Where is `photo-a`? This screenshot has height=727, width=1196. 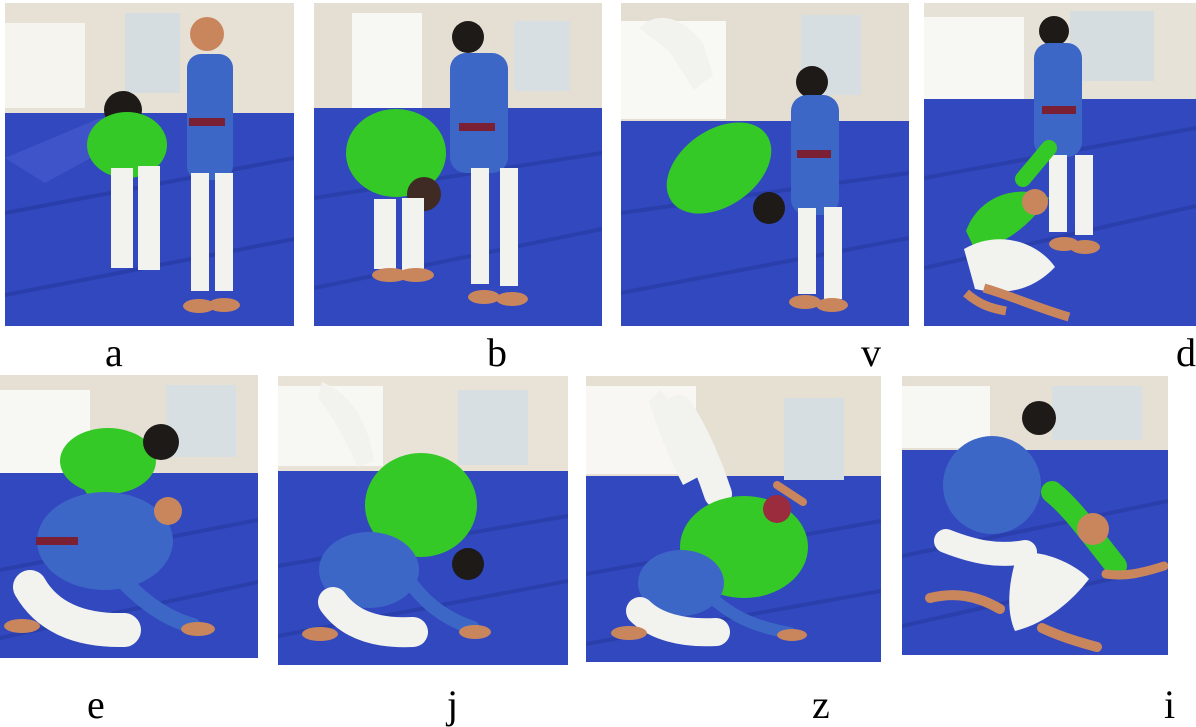 photo-a is located at coordinates (149, 164).